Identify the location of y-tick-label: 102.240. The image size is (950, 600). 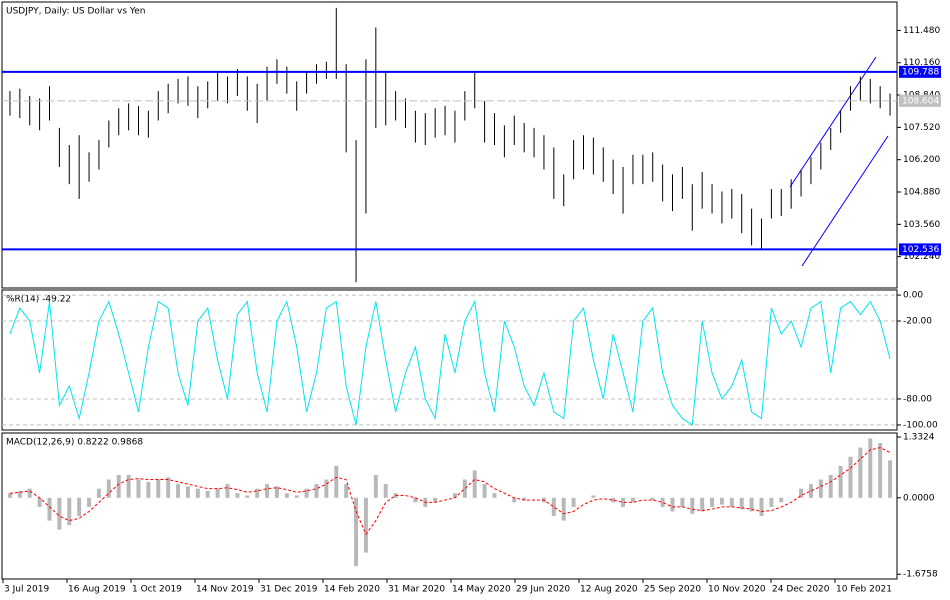
(921, 257).